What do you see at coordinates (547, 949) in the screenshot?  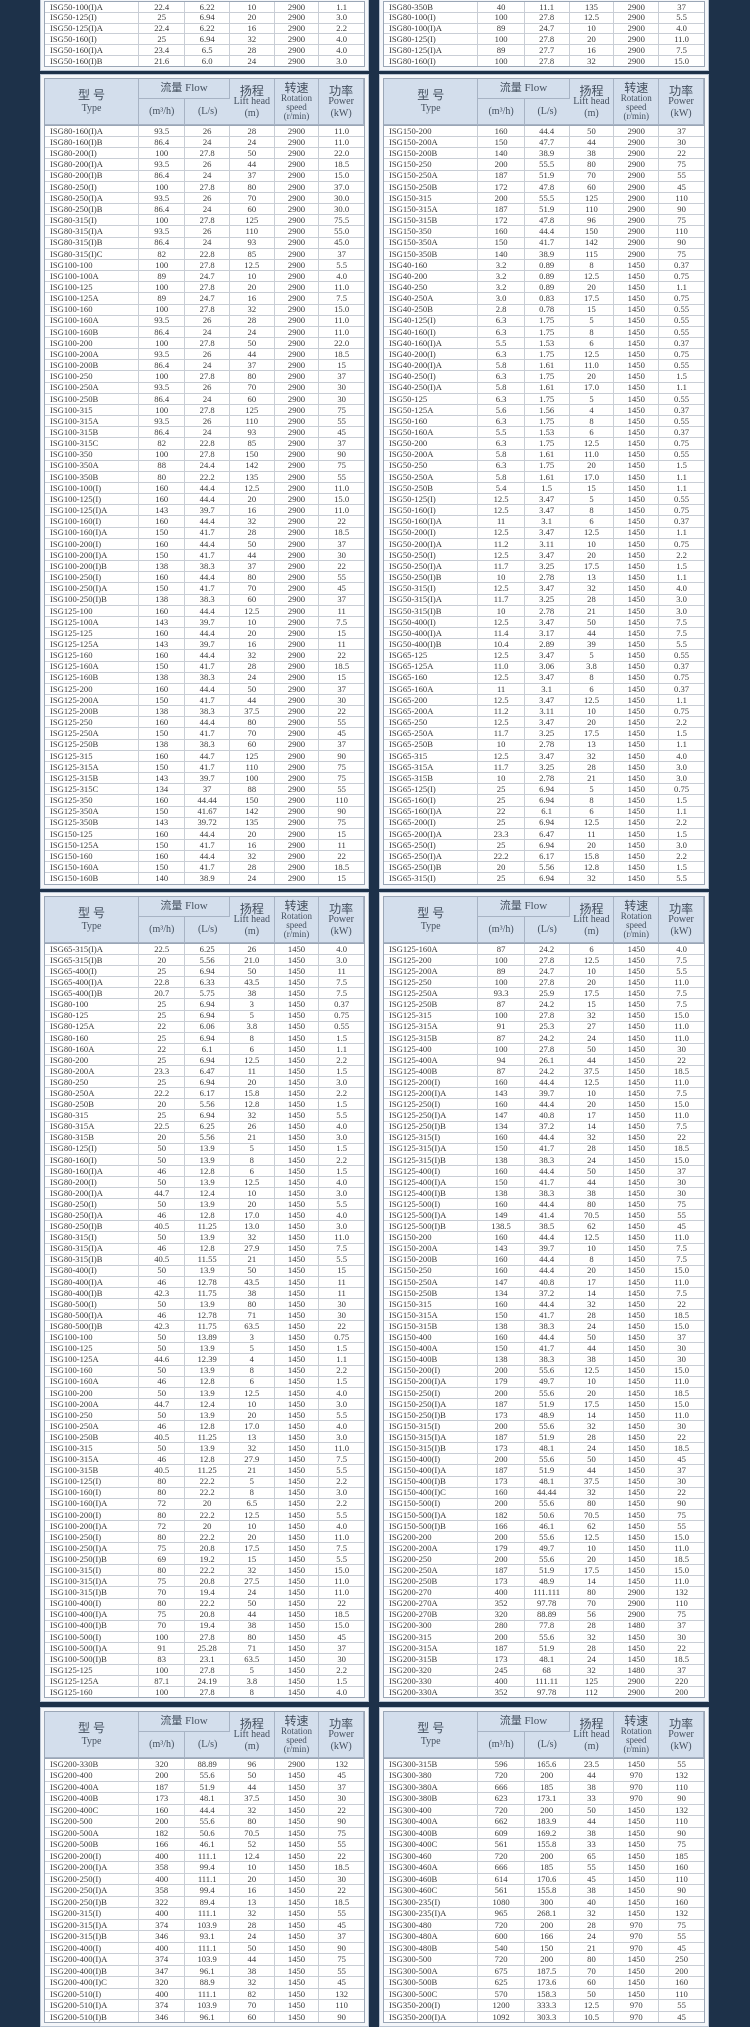 I see `cell-flow-ls: 24.2` at bounding box center [547, 949].